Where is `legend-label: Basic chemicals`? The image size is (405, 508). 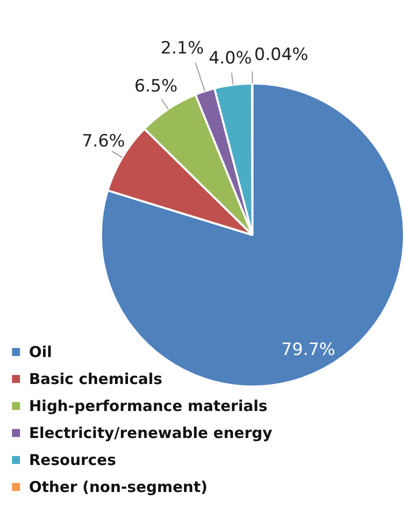 legend-label: Basic chemicals is located at coordinates (95, 379).